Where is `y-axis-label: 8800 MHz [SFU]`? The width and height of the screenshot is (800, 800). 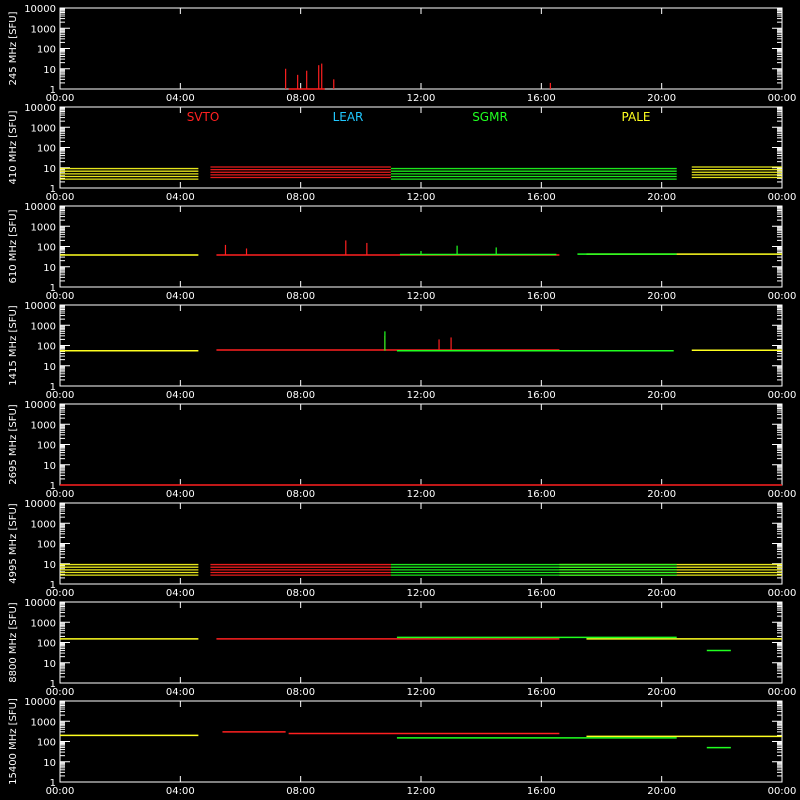 y-axis-label: 8800 MHz [SFU] is located at coordinates (13, 642).